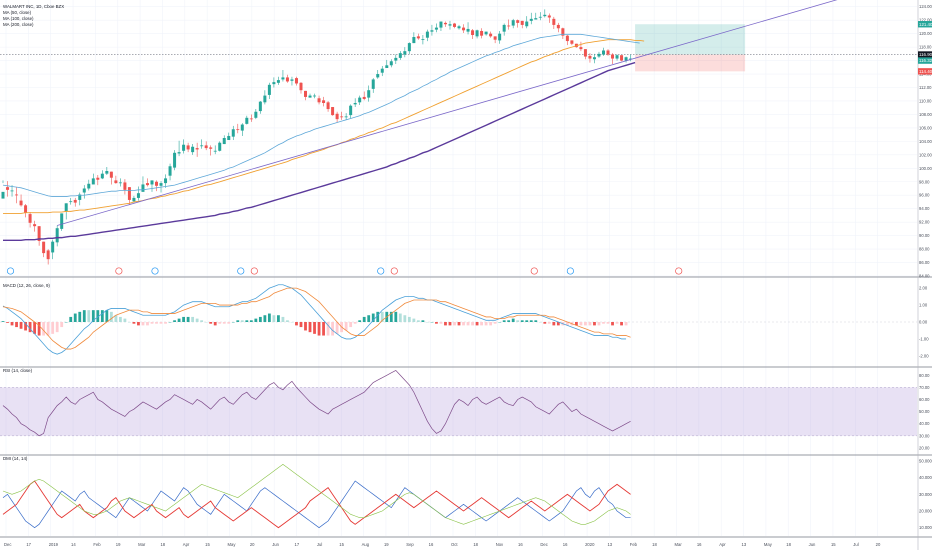 This screenshot has width=932, height=550. I want to click on target-zone, so click(690, 39).